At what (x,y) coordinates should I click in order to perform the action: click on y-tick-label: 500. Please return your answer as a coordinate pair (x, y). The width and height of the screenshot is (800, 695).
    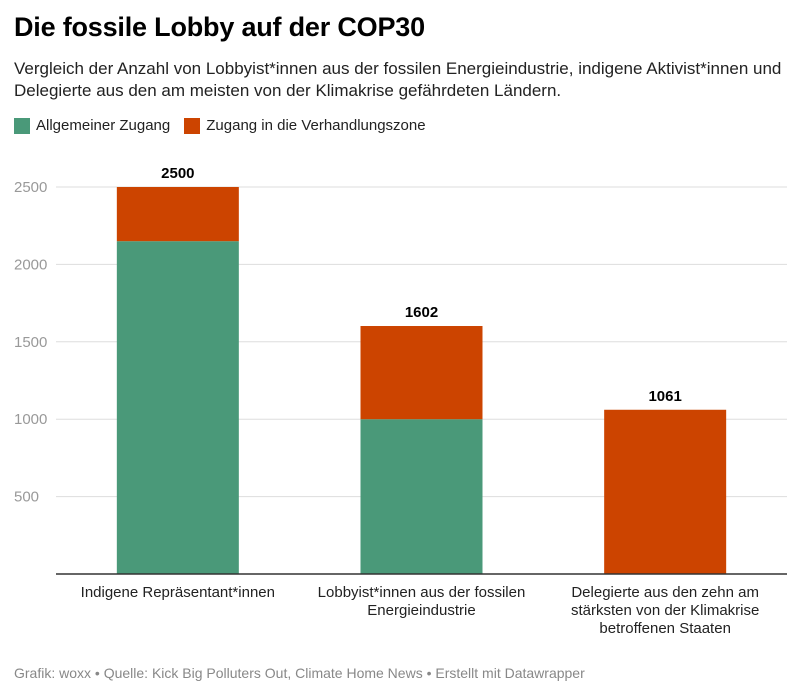
    Looking at the image, I should click on (26, 497).